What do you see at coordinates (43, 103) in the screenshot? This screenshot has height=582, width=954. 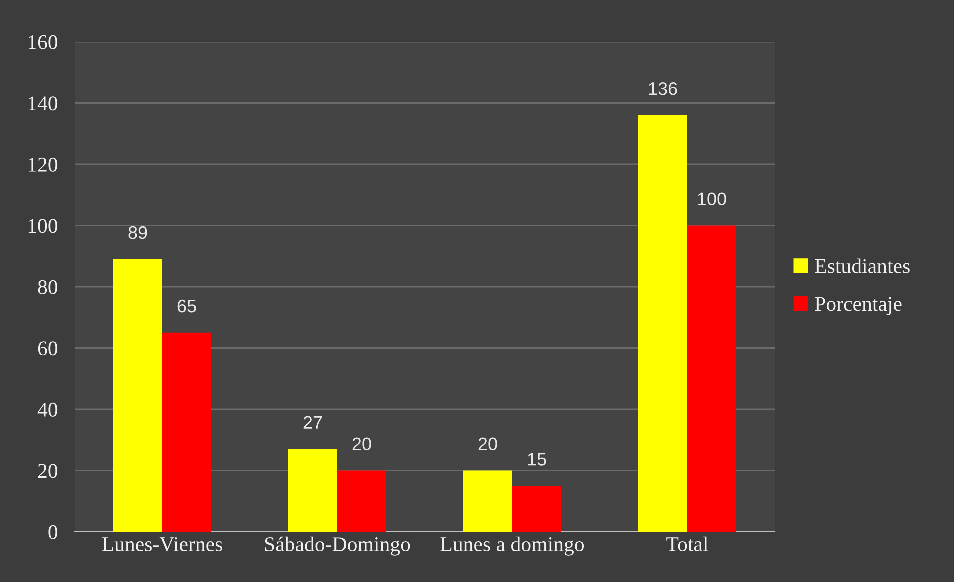 I see `y-tick-label: 140` at bounding box center [43, 103].